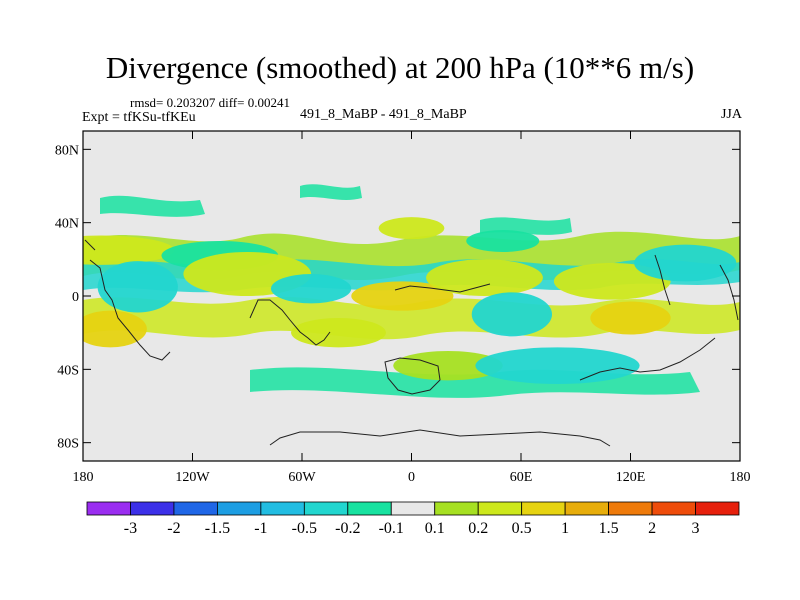 The height and width of the screenshot is (600, 800). I want to click on x-tick-label: 120E, so click(631, 477).